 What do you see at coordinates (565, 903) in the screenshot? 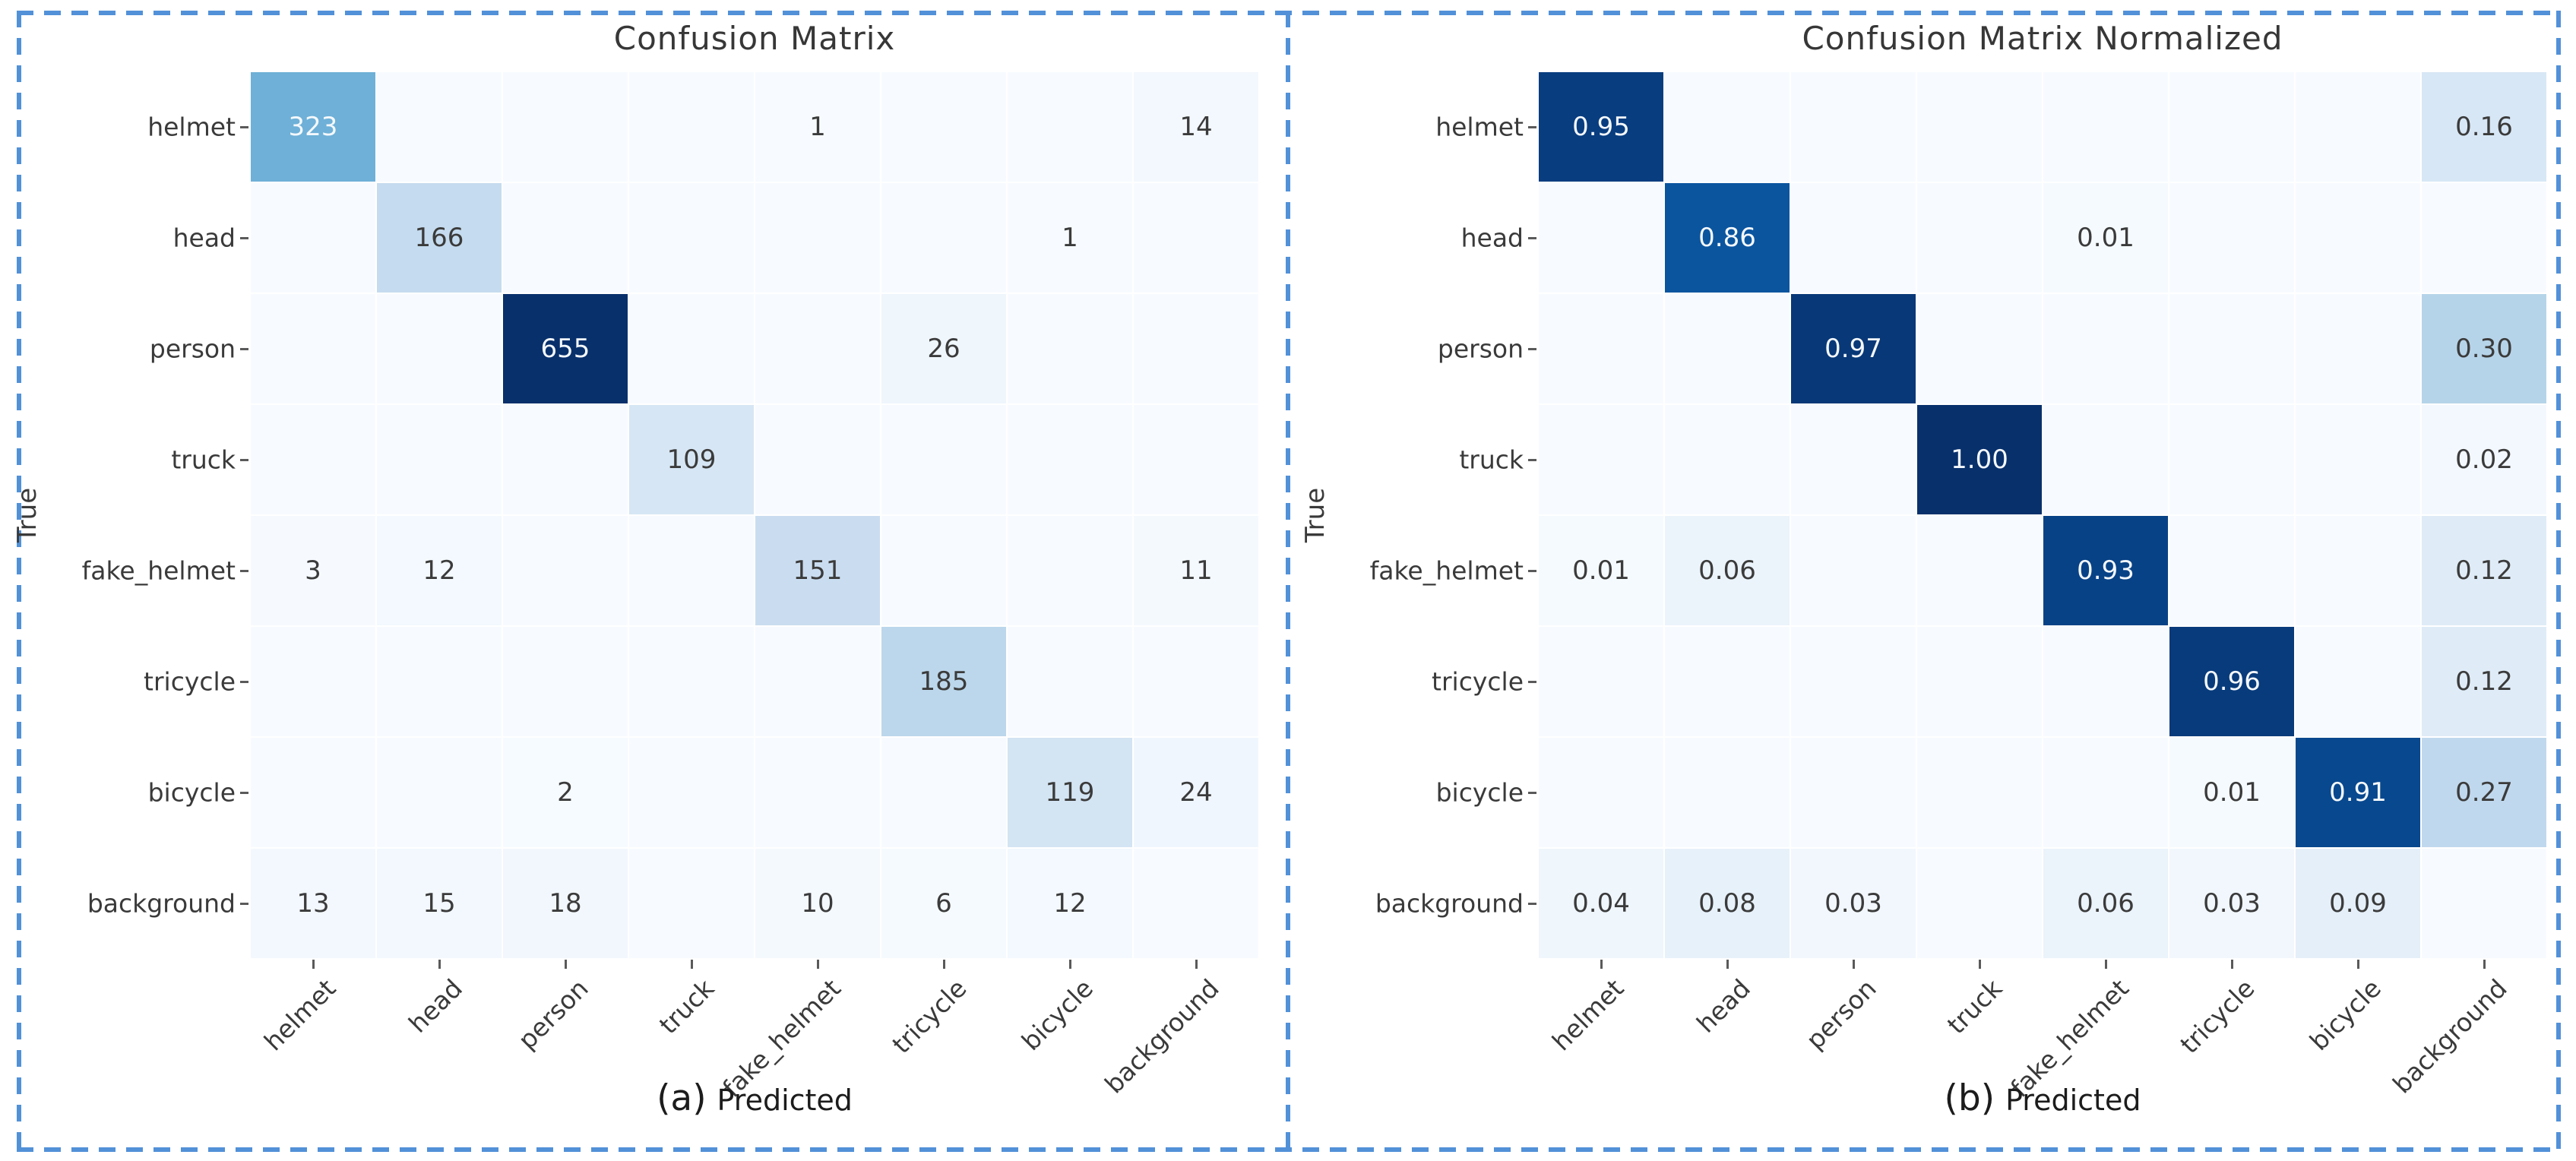
I see `matrix-cell: 18` at bounding box center [565, 903].